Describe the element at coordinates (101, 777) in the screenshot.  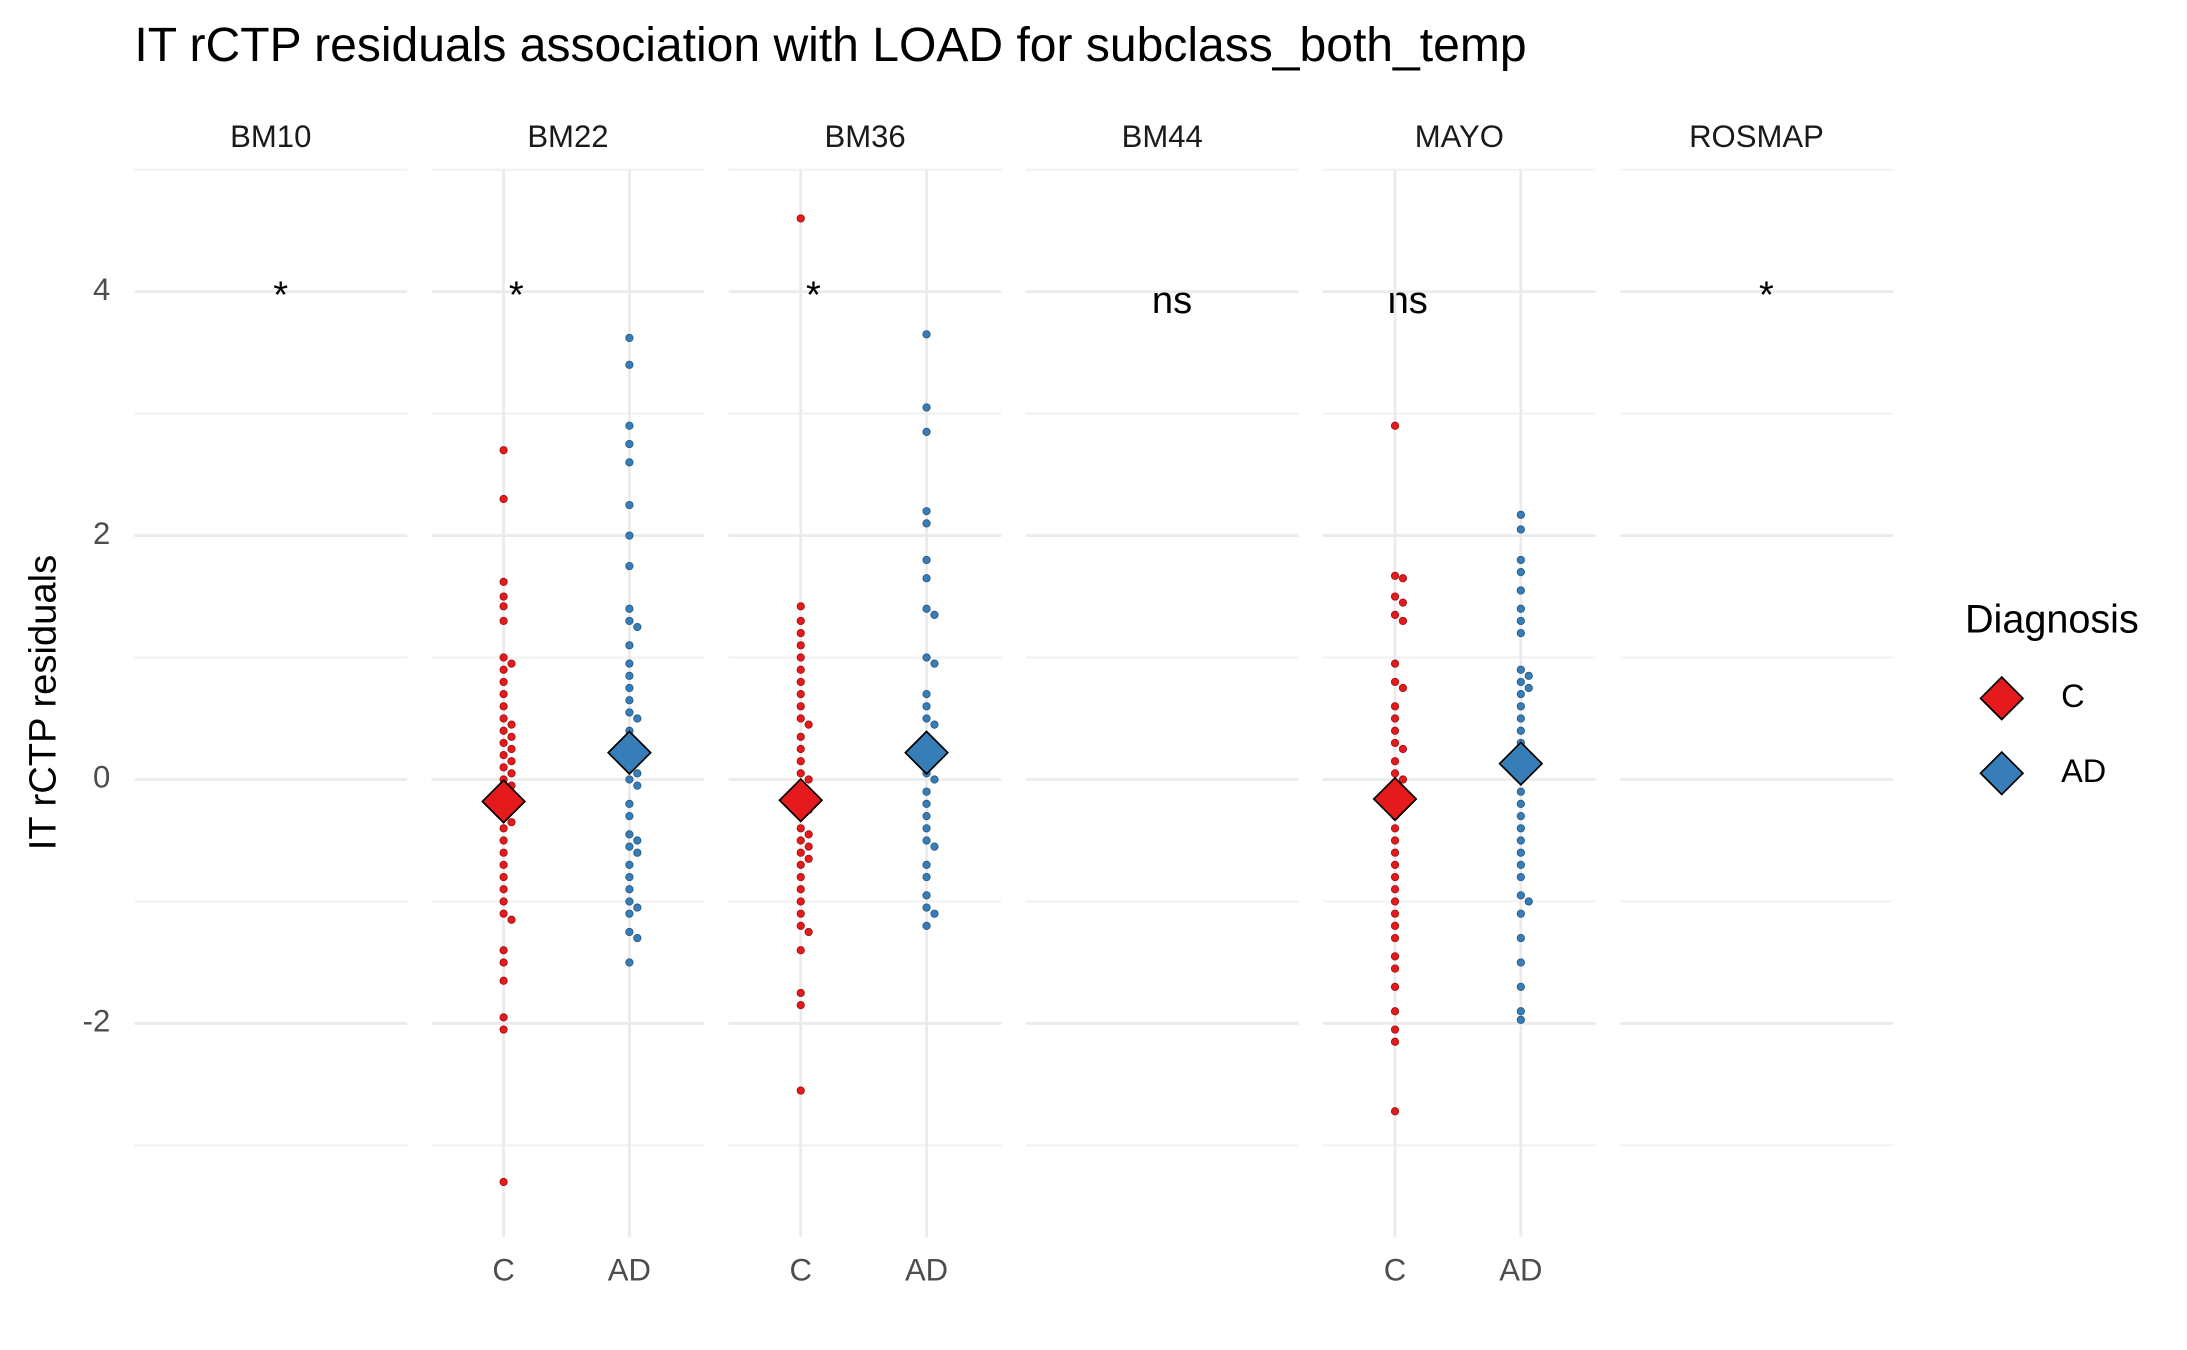
I see `y-tick-label: 0` at that location.